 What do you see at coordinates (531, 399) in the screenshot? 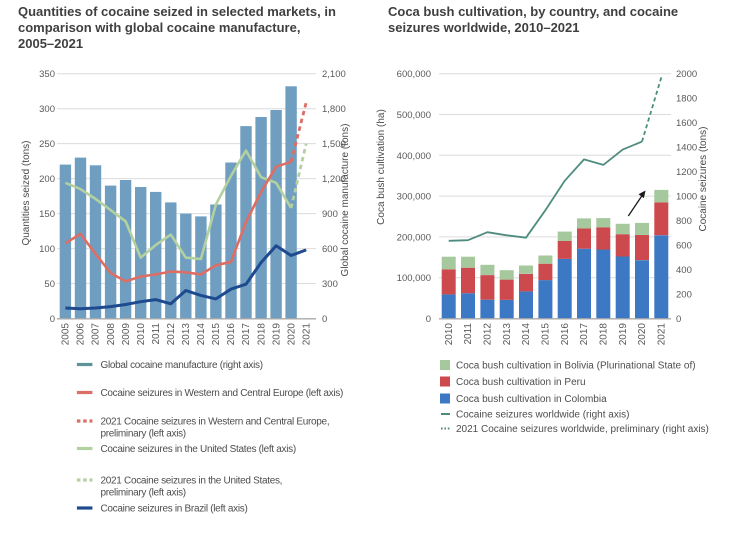
I see `svg-text:Coca bush cultivation in Colom: Coca bush cultivation in Colombia` at bounding box center [531, 399].